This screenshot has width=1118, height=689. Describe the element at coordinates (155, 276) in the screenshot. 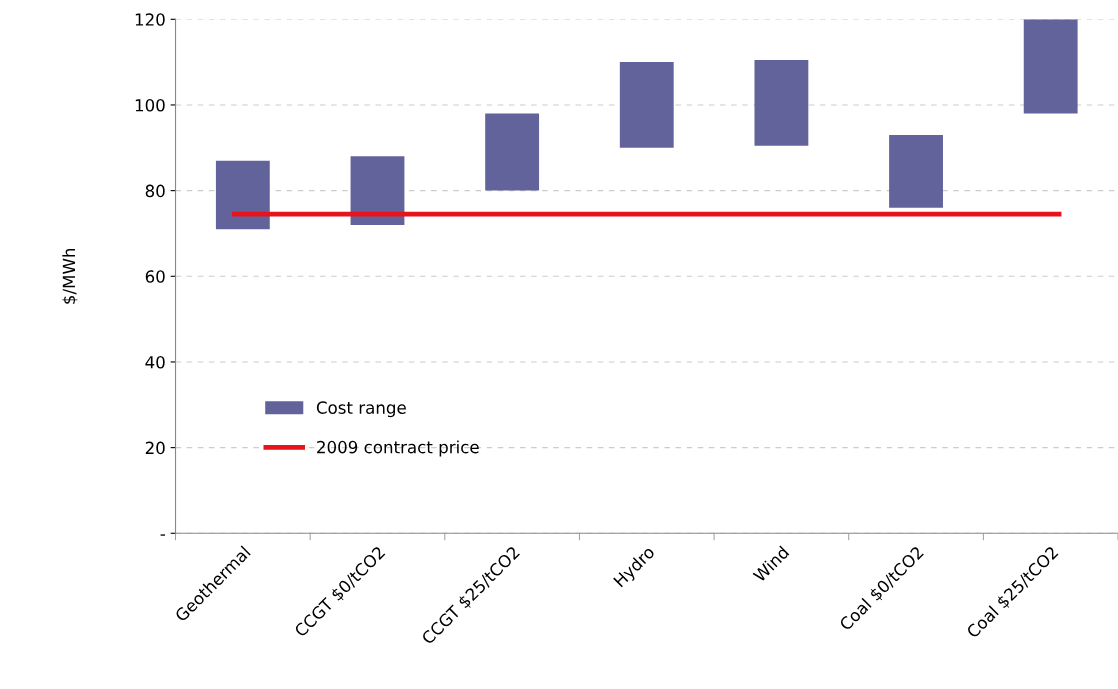

I see `y-tick-label: 60` at that location.